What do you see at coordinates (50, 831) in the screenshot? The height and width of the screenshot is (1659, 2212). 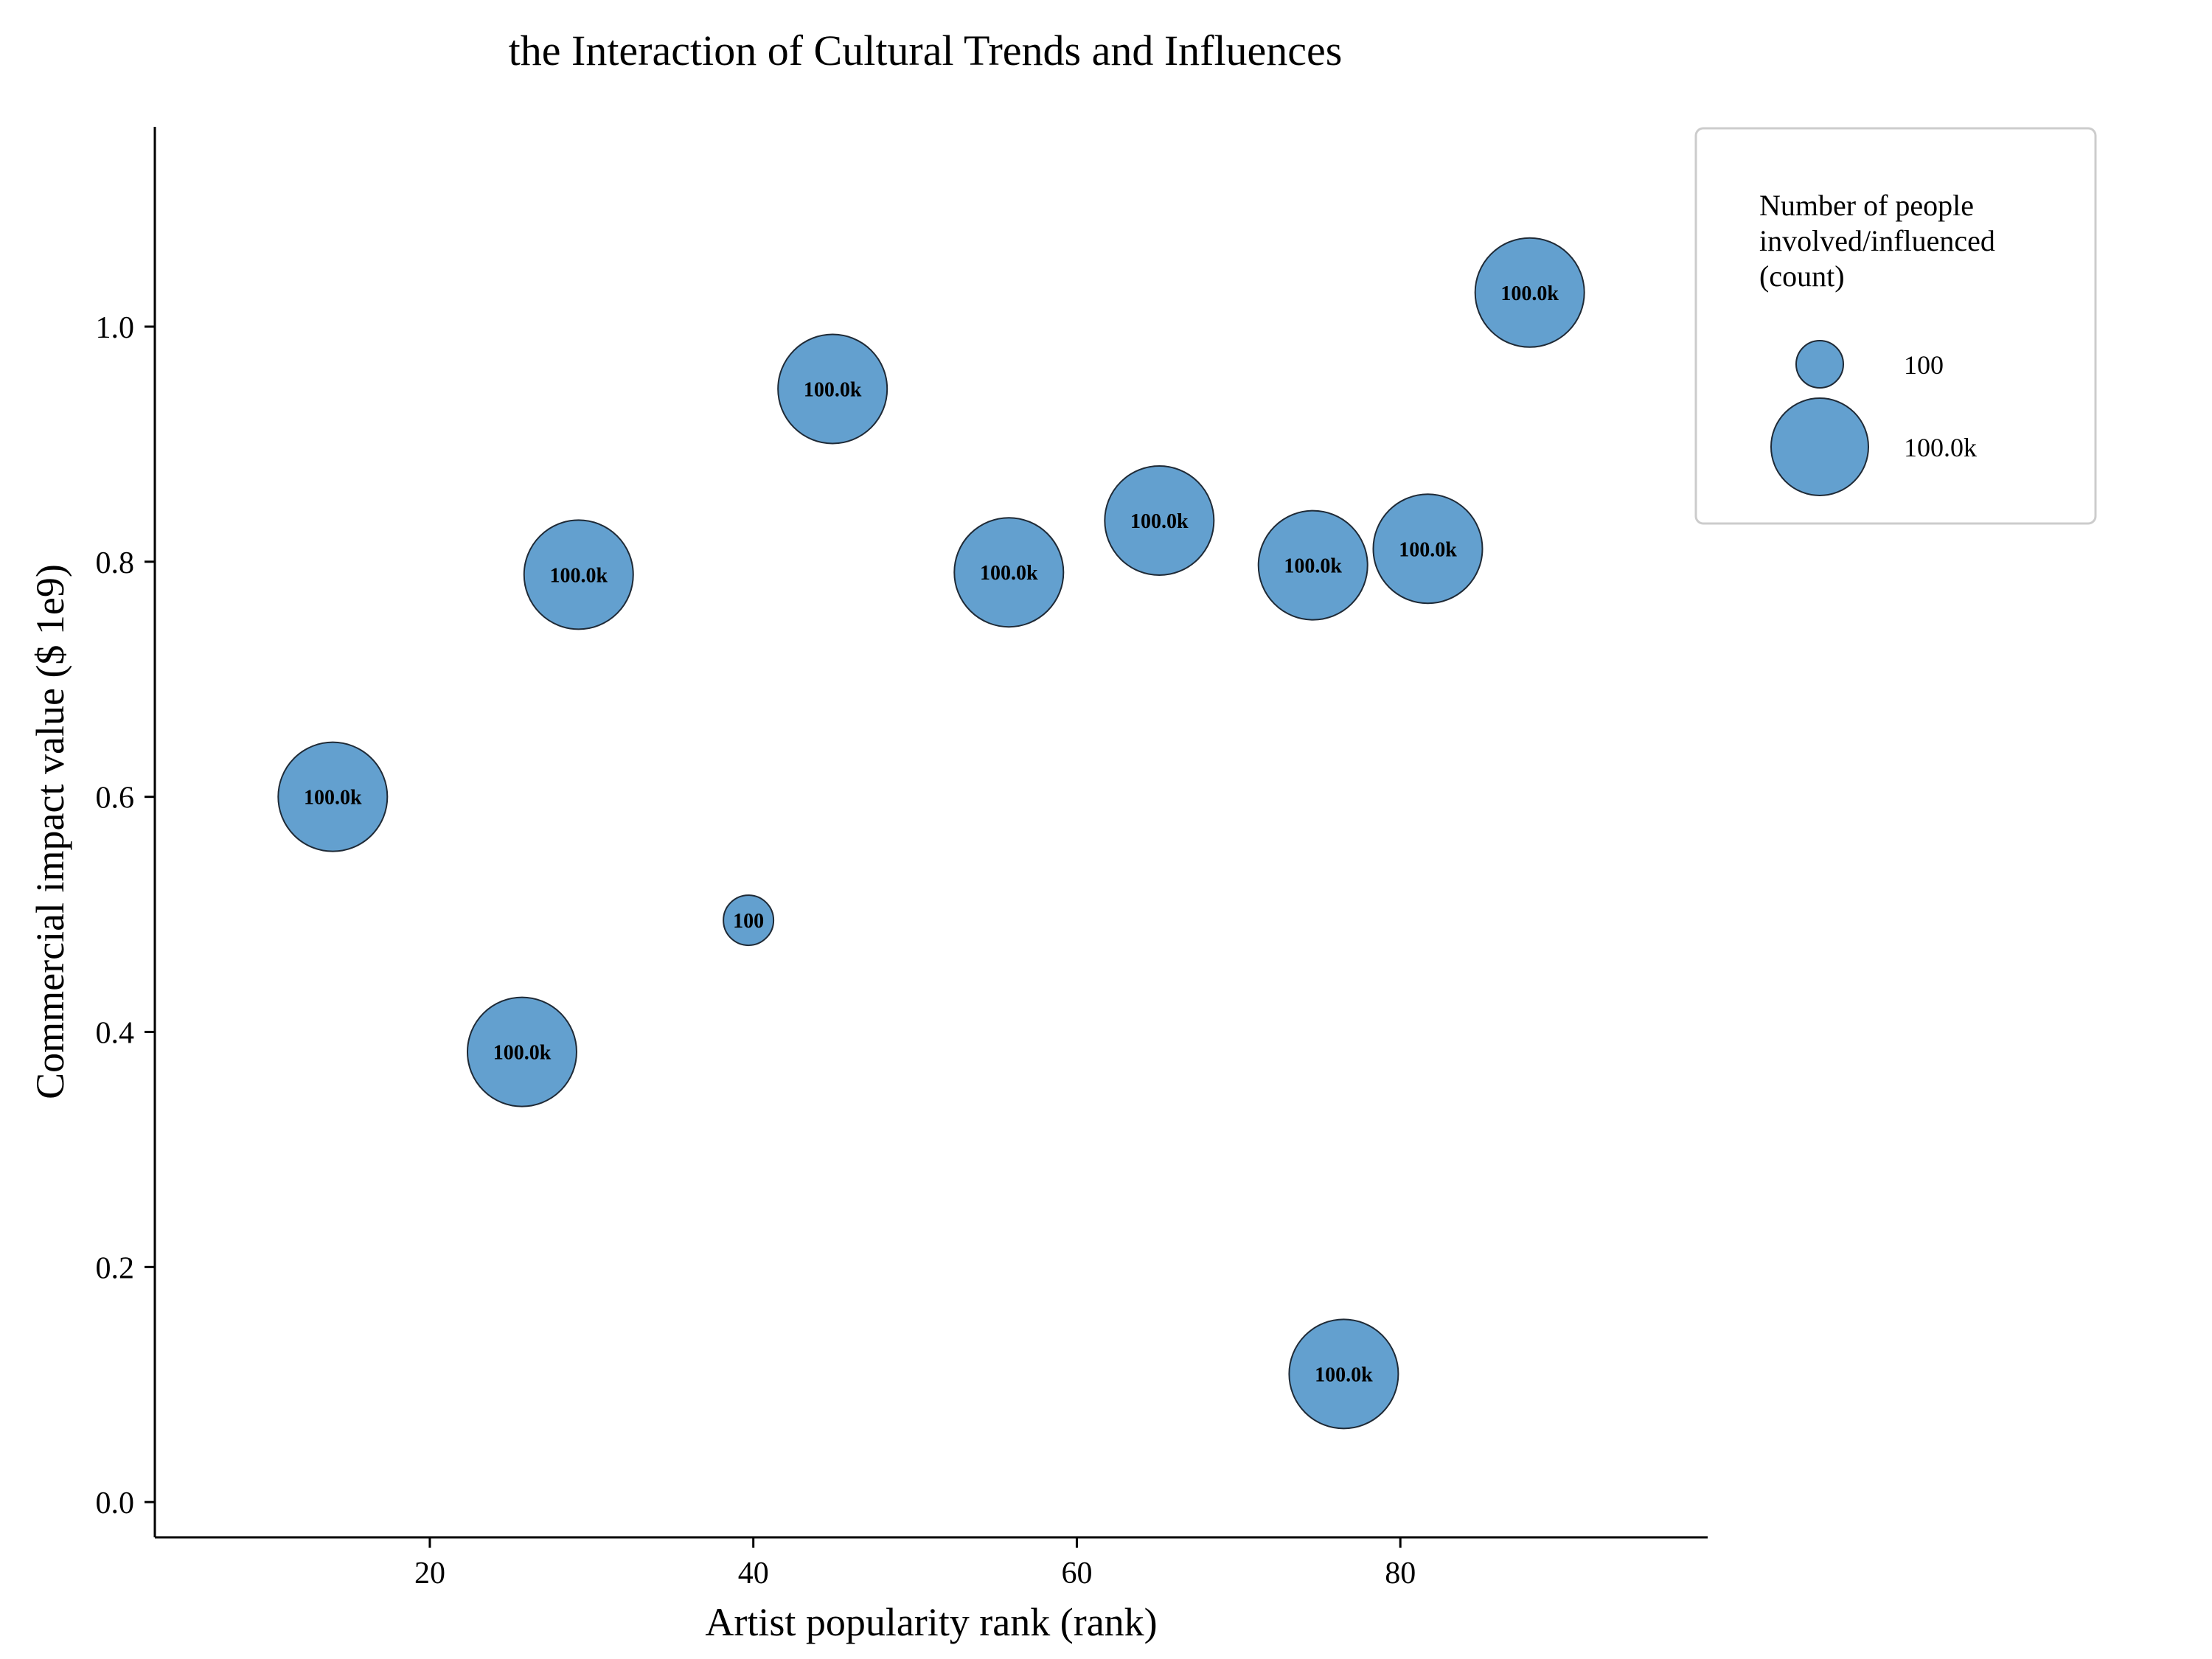 I see `y-axis-label: Commercial impact value ($ 1e9)` at bounding box center [50, 831].